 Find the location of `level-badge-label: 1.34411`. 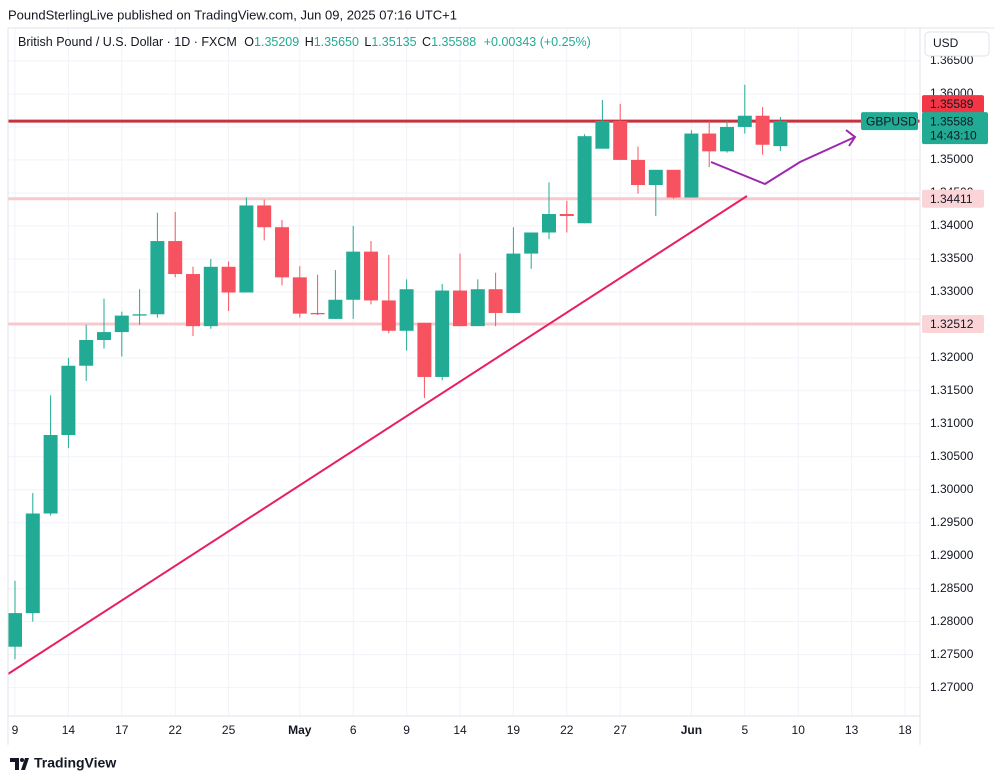

level-badge-label: 1.34411 is located at coordinates (951, 199).